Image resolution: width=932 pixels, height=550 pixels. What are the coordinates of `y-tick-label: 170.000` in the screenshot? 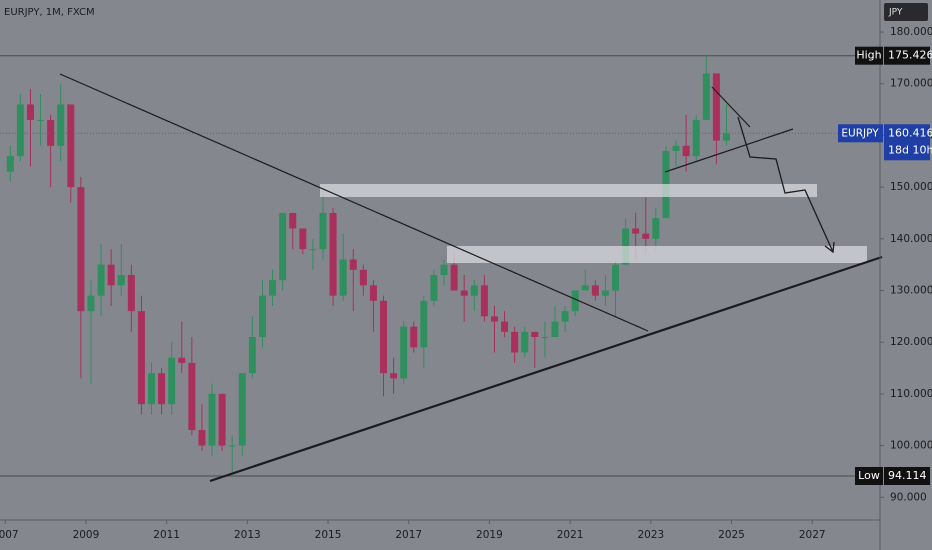 It's located at (911, 84).